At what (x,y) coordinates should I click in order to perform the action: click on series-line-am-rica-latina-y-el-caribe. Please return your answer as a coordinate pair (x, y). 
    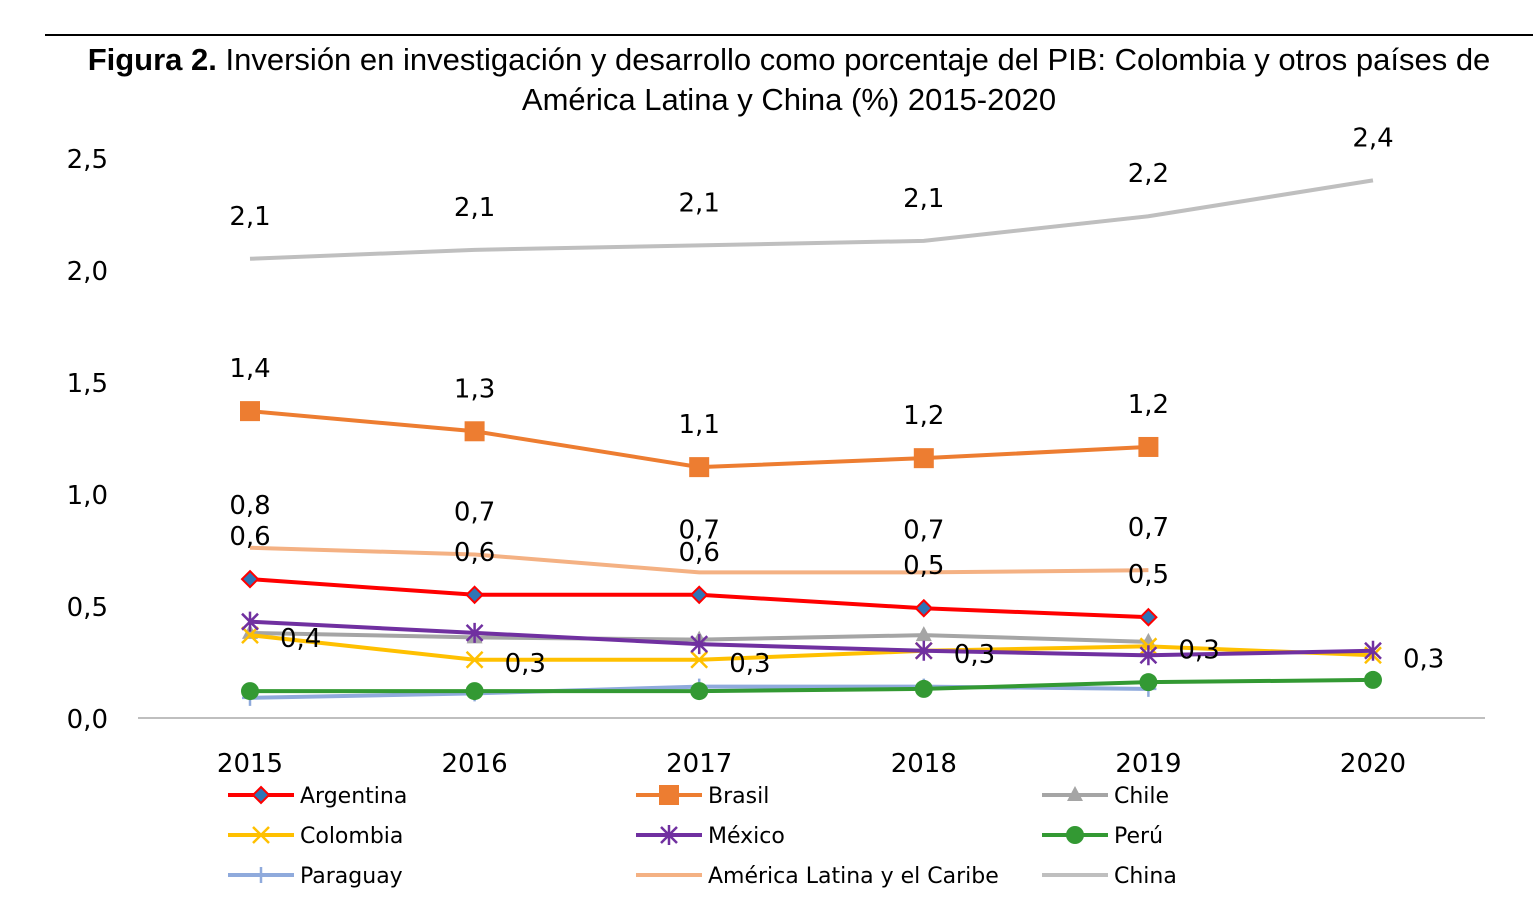
    Looking at the image, I should click on (699, 560).